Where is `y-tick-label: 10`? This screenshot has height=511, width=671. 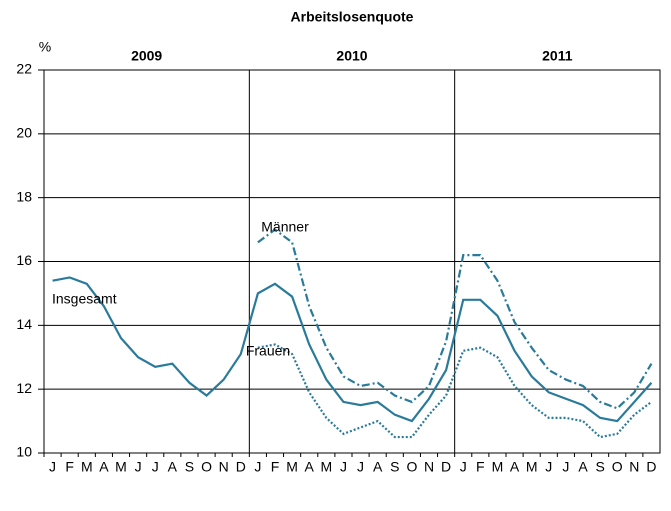 y-tick-label: 10 is located at coordinates (24, 452).